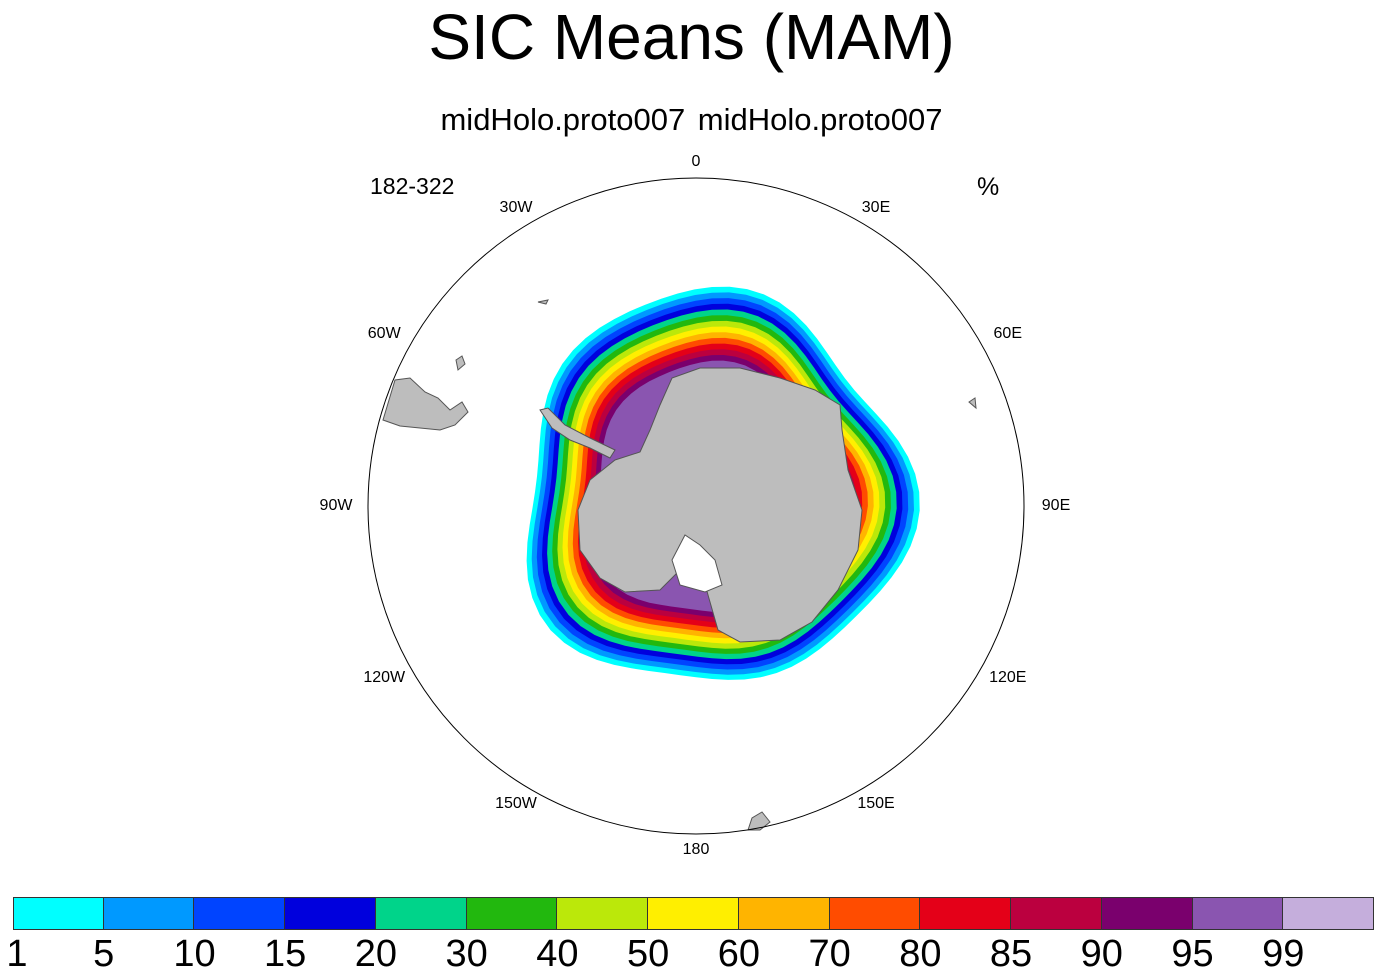 This screenshot has height=978, width=1383. What do you see at coordinates (988, 187) in the screenshot?
I see `units-label: %` at bounding box center [988, 187].